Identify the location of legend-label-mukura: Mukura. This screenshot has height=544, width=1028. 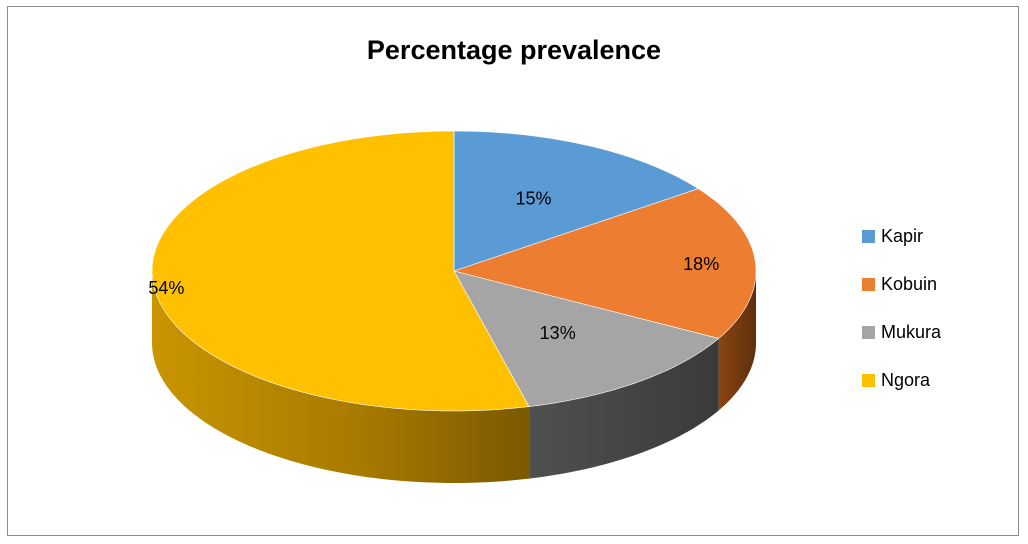
(911, 331).